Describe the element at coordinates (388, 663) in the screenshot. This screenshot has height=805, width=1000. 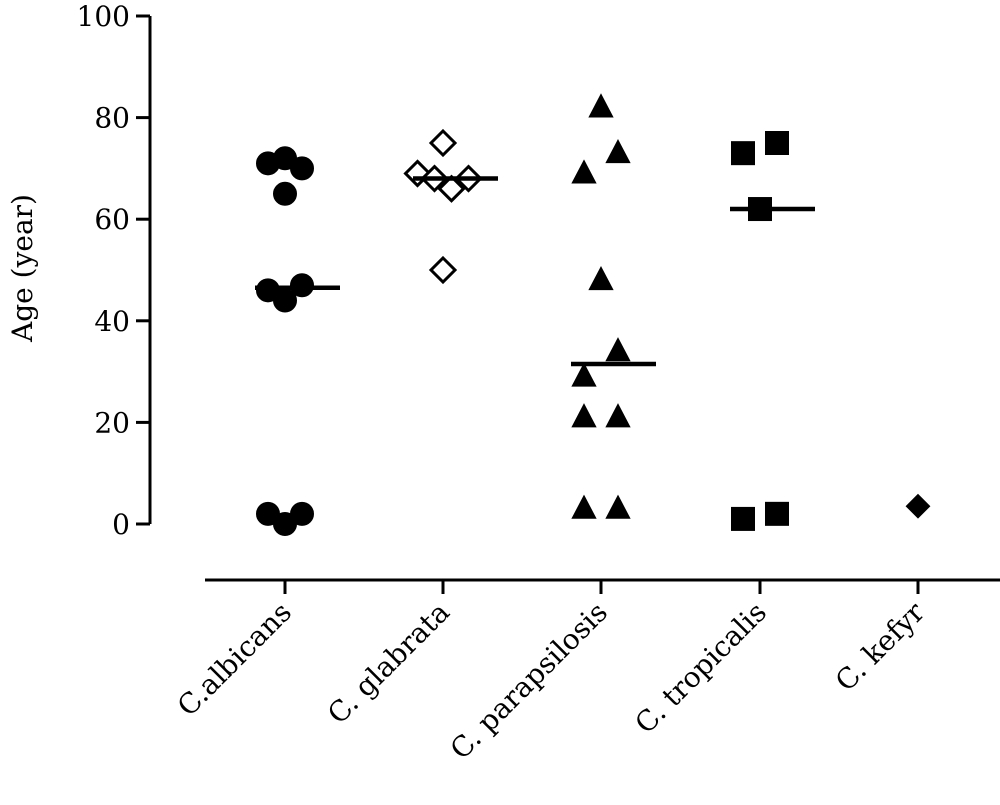
I see `x-category-label: C. glabrata` at that location.